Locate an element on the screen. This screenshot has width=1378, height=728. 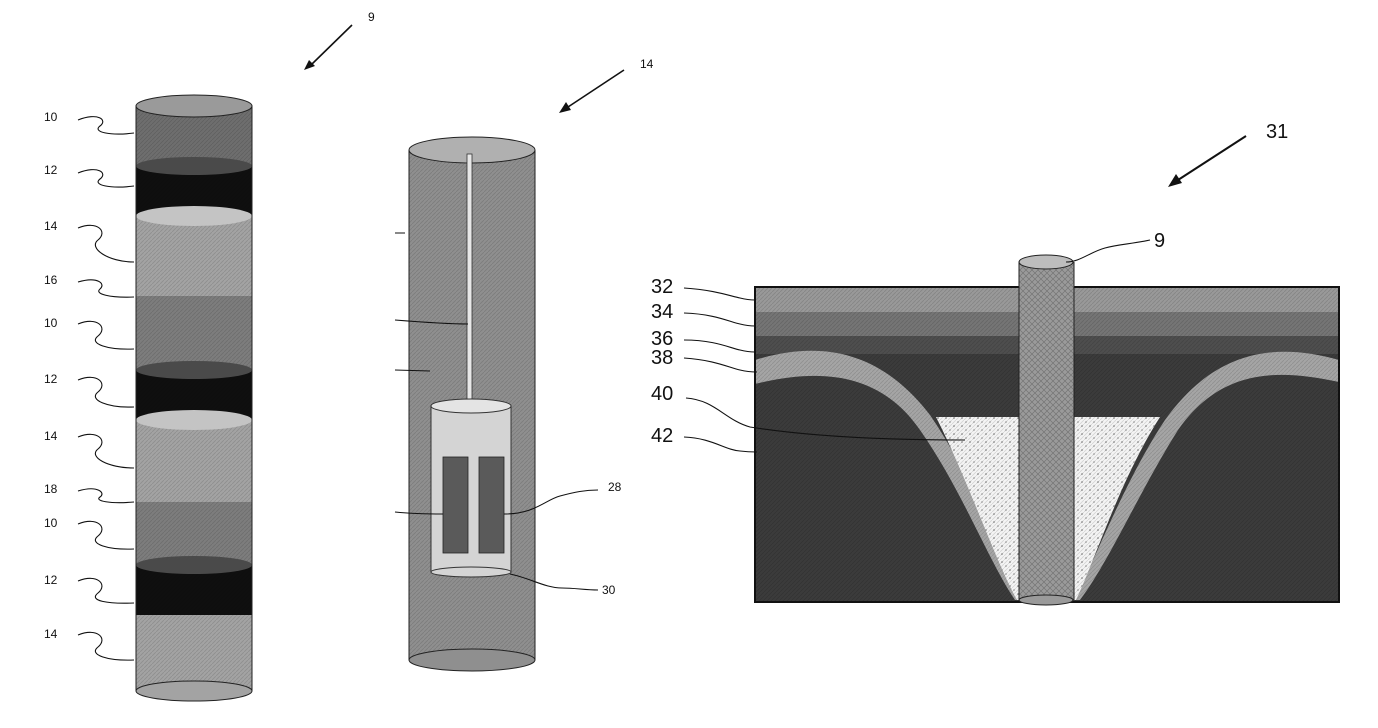
pile-label: 9 is located at coordinates (1159, 241).